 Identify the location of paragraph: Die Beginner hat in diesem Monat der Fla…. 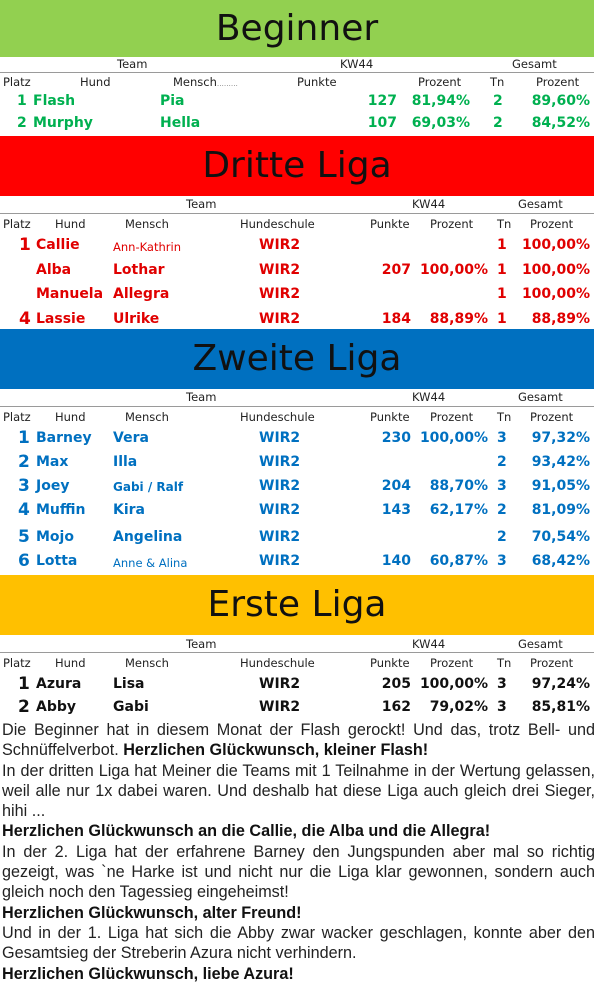
(298, 740).